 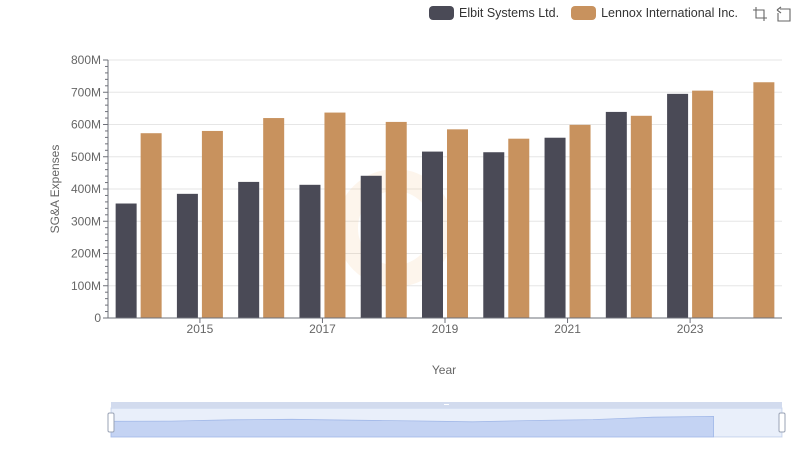 I want to click on x-tick-label: 2019, so click(x=445, y=329).